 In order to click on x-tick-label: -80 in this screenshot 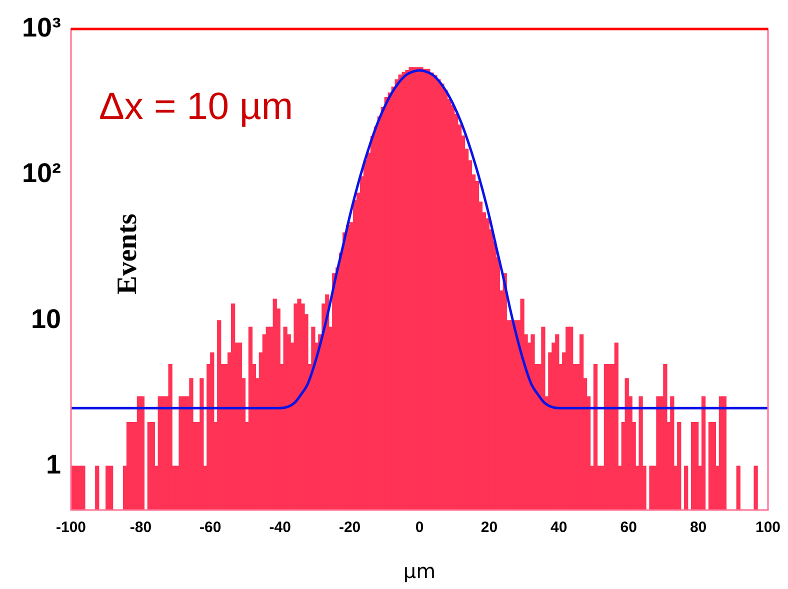, I will do `click(141, 527)`.